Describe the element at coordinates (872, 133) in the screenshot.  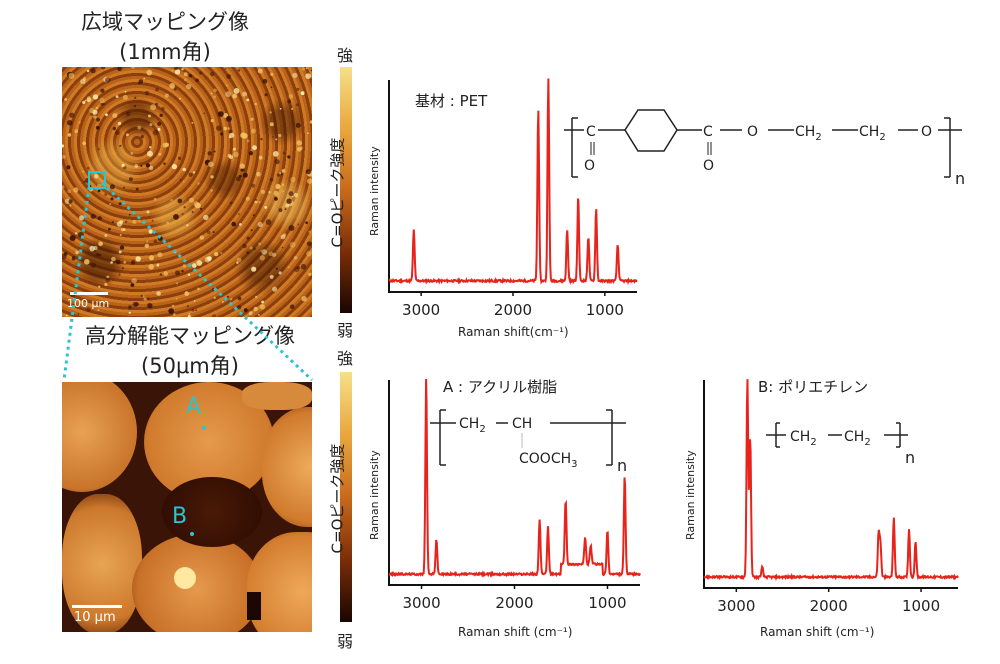
I see `pet-ch2b: CH2` at that location.